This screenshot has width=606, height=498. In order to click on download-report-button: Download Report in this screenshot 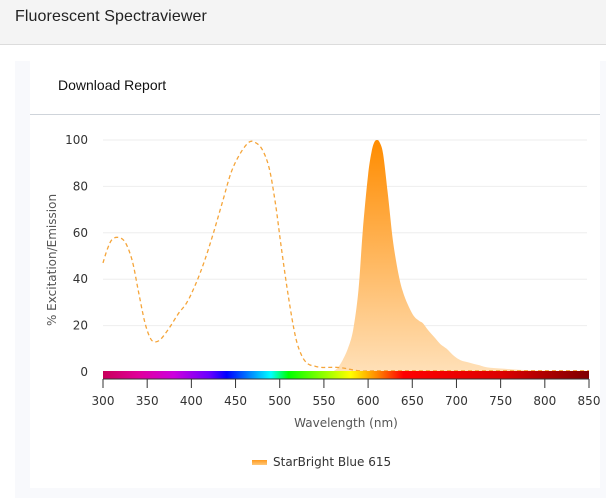, I will do `click(112, 85)`.